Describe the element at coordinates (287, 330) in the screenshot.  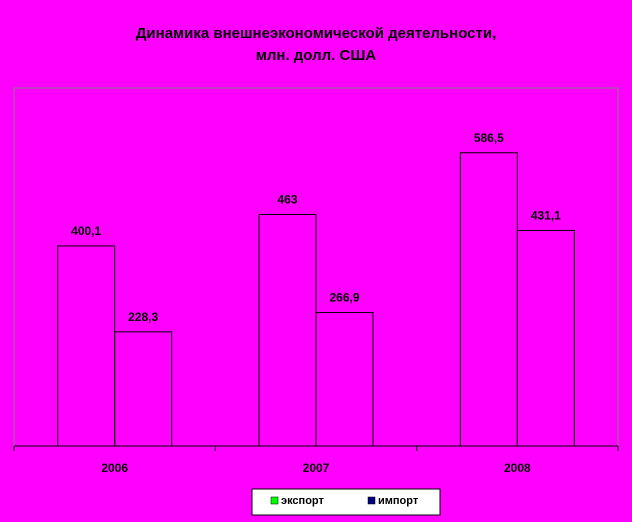
I see `bar-export-2007` at that location.